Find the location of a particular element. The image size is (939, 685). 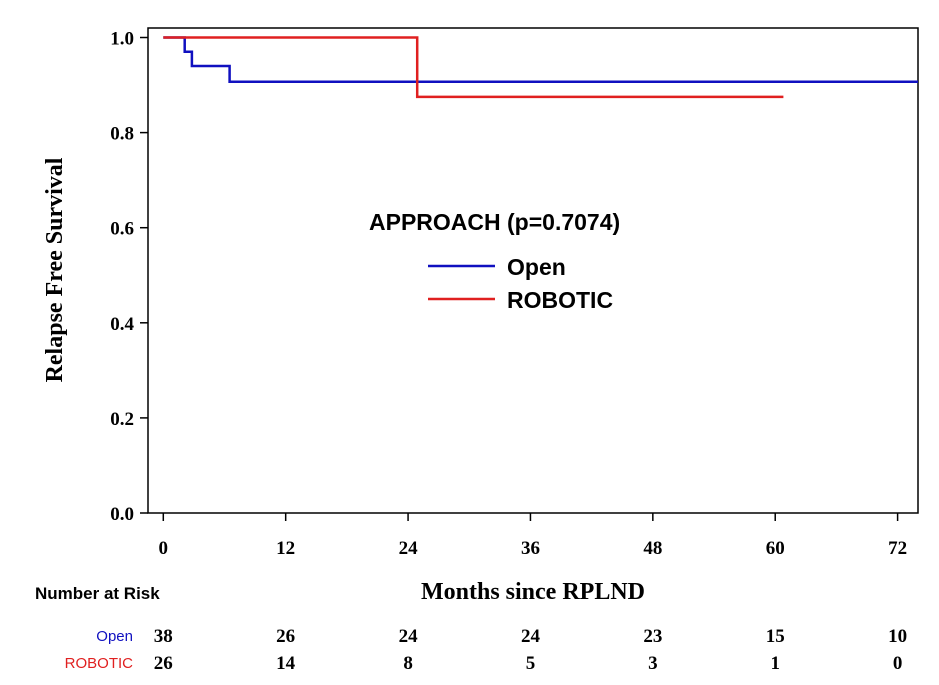

y-tick-label: 0.6 is located at coordinates (122, 229).